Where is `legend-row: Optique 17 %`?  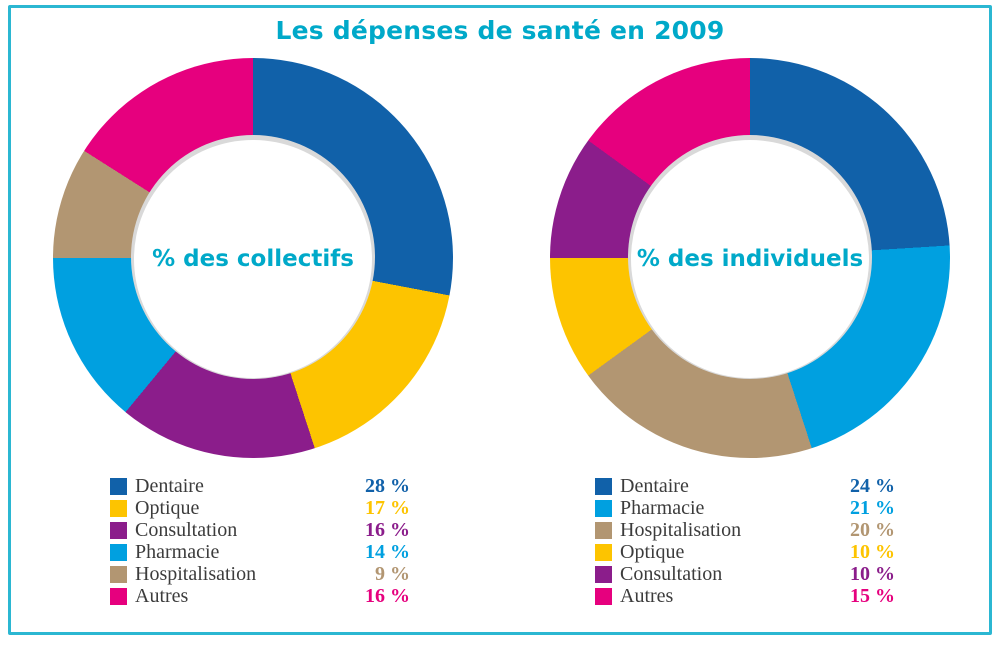 legend-row: Optique 17 % is located at coordinates (260, 508).